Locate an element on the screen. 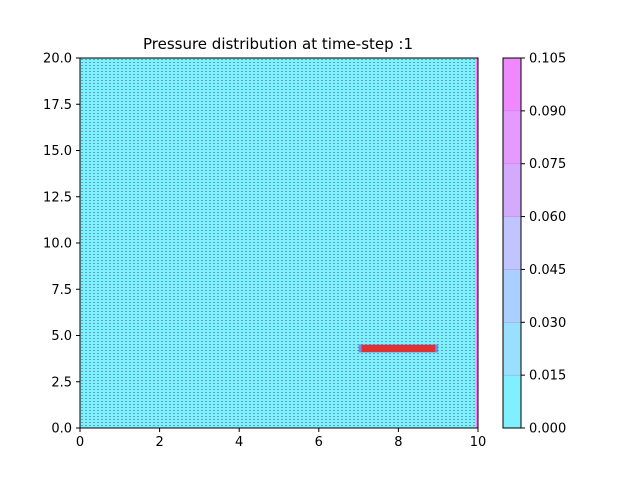  y-tick-label: 12.5 is located at coordinates (57, 197).